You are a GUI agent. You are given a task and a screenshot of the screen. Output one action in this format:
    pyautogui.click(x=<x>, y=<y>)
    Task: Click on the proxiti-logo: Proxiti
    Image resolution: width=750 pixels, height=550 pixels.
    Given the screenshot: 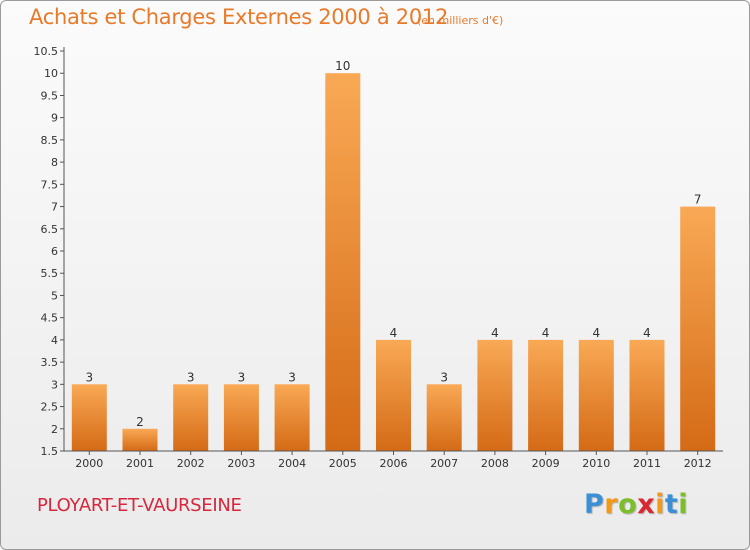 What is the action you would take?
    pyautogui.click(x=636, y=504)
    